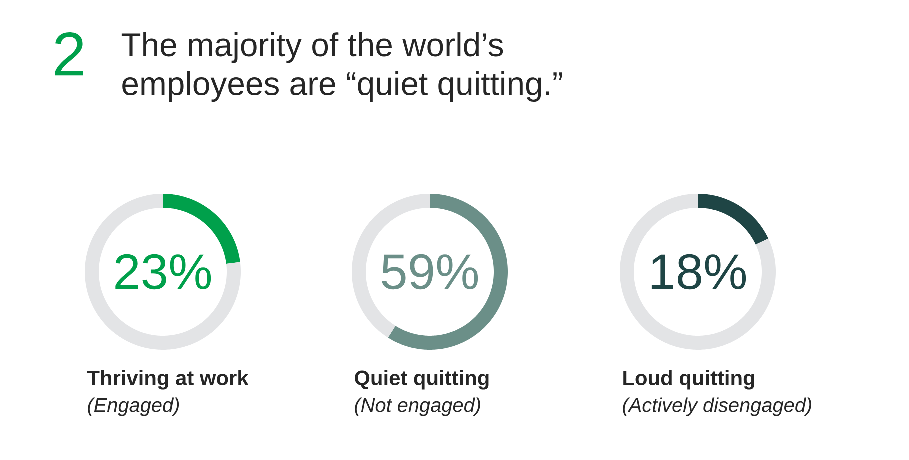  Describe the element at coordinates (69, 54) in the screenshot. I see `text: 2` at that location.